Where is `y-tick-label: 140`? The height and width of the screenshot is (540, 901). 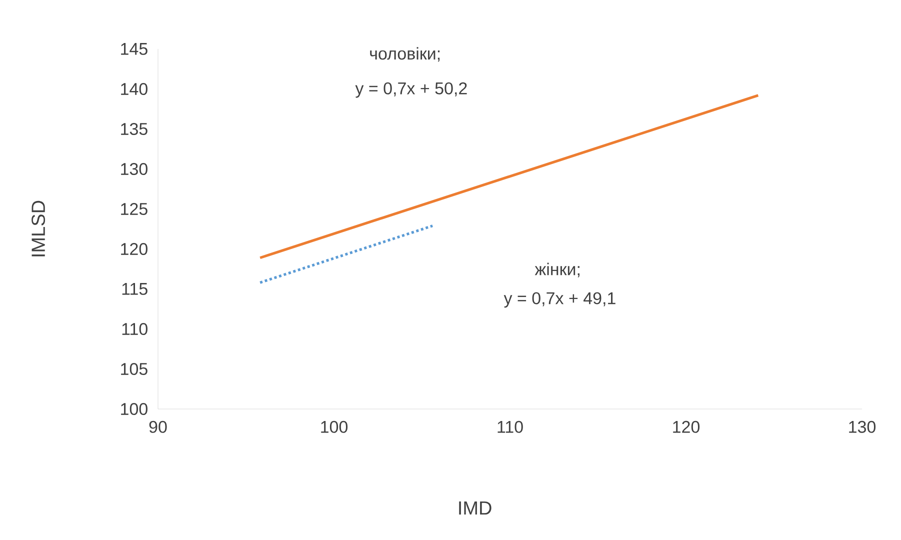
y-tick-label: 140 is located at coordinates (134, 89).